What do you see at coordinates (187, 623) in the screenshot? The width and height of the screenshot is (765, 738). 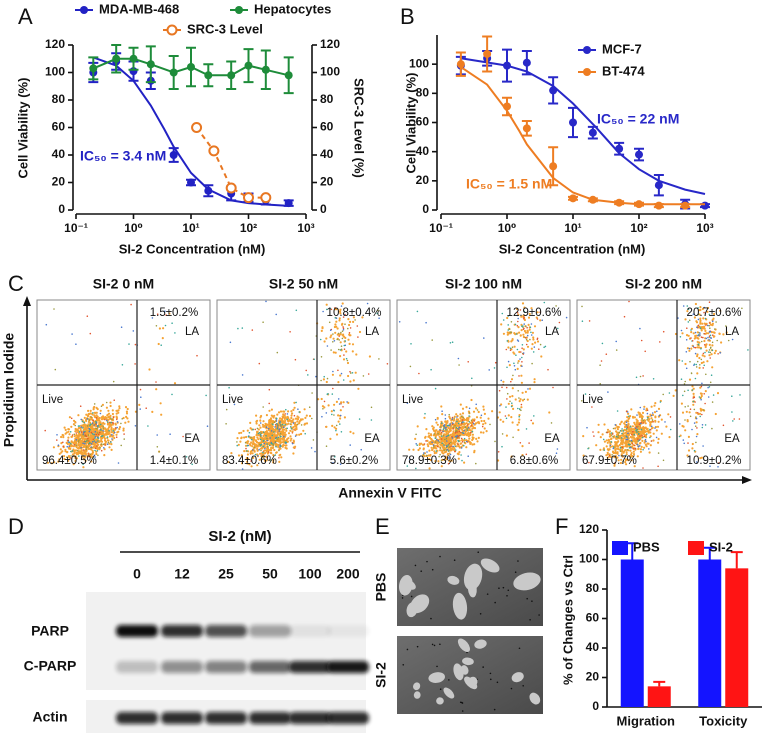 I see `western-blot: D SI-2 (nM)` at bounding box center [187, 623].